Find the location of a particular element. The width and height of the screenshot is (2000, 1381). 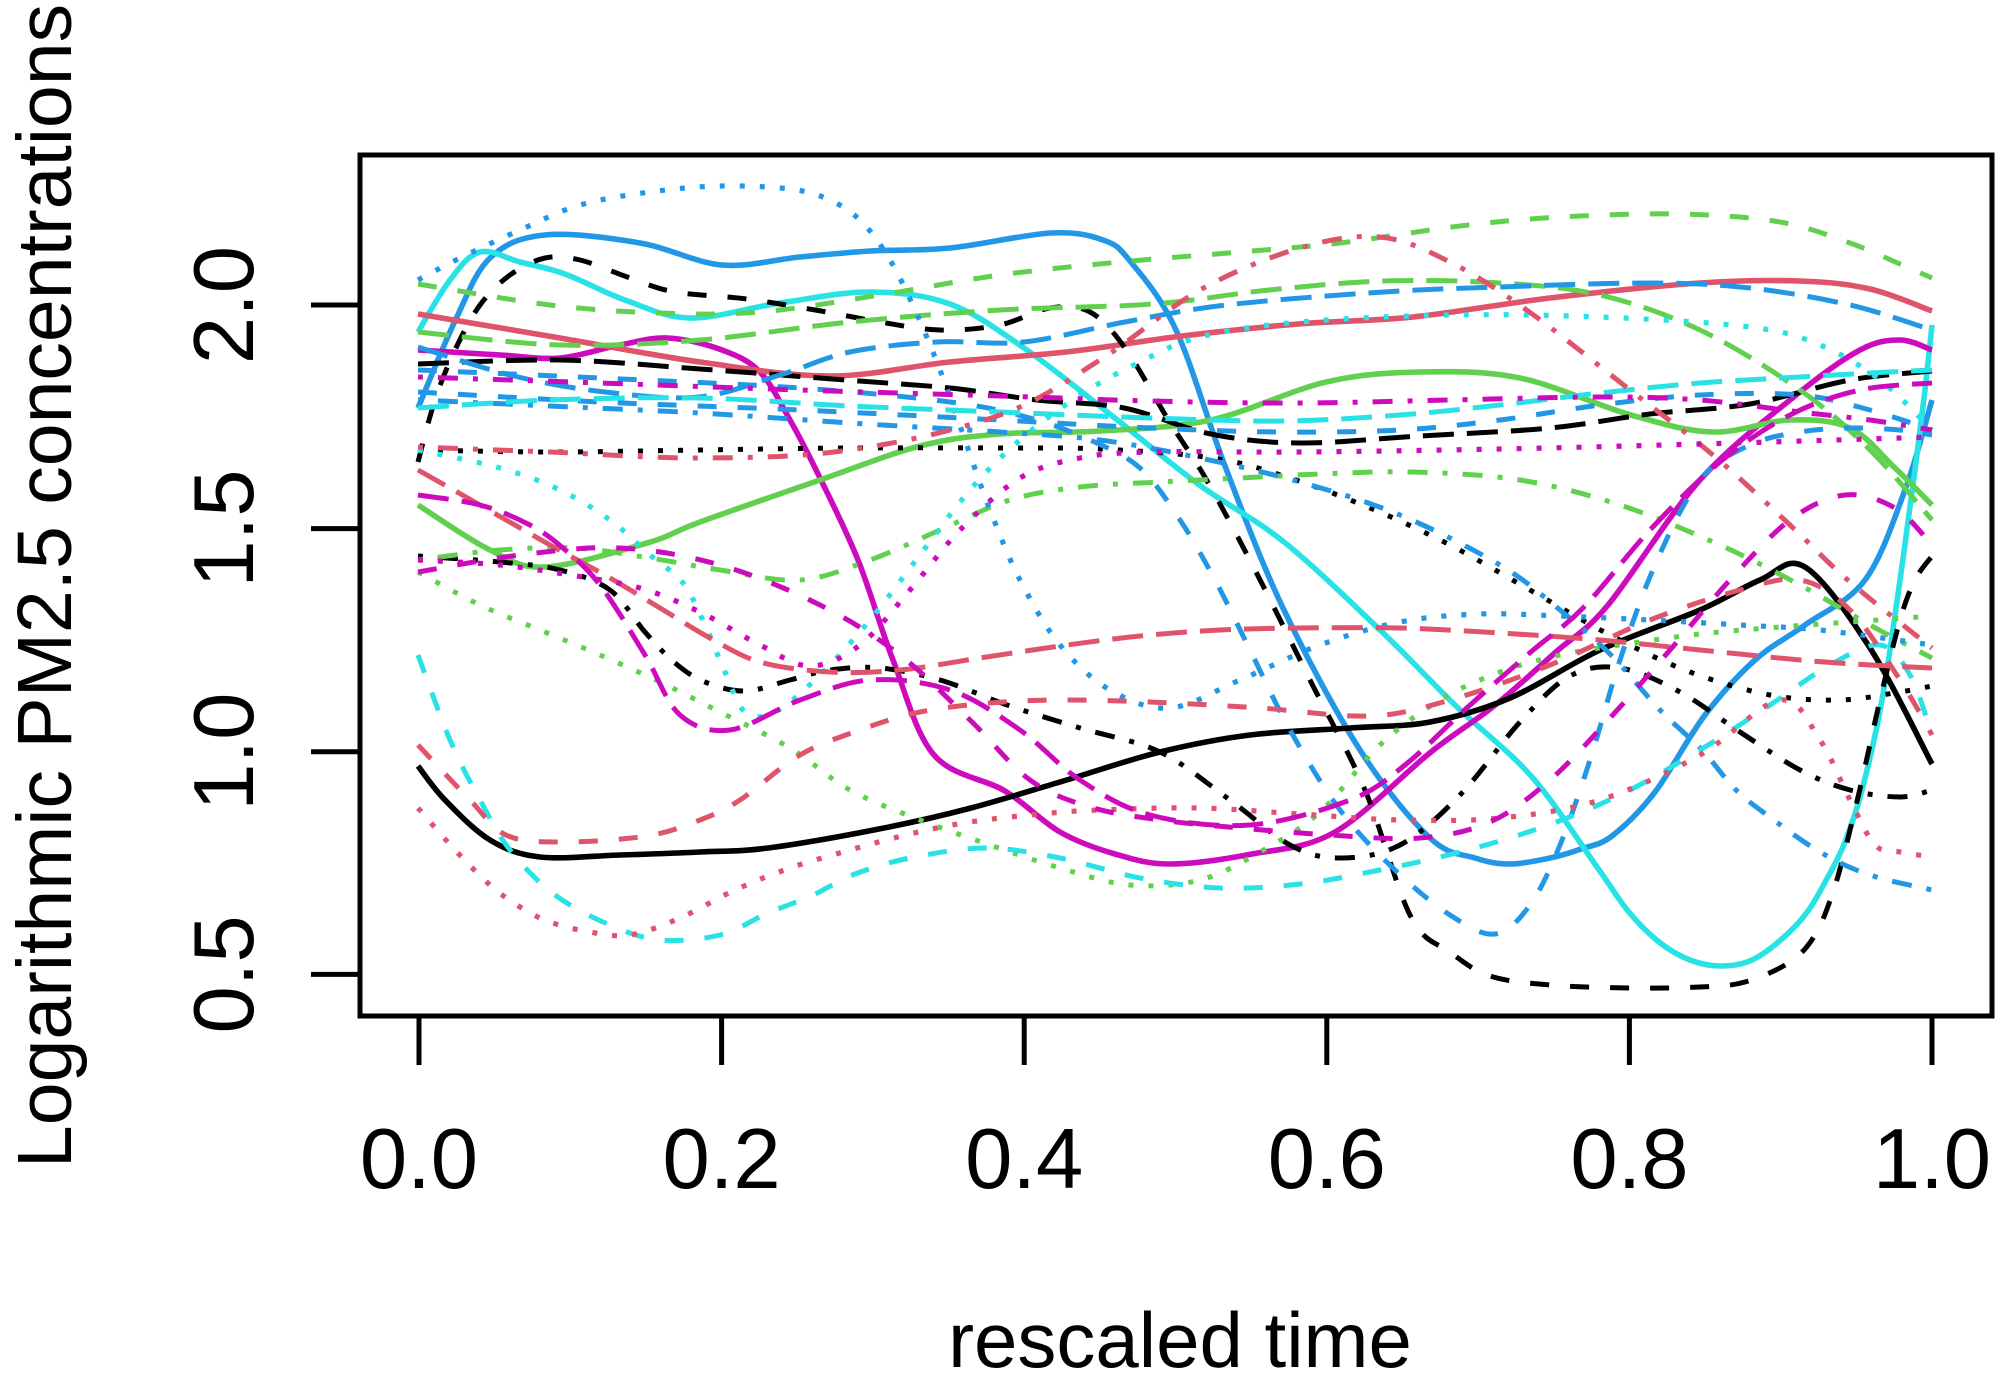

svg-text: 0.0 is located at coordinates (419, 1159).